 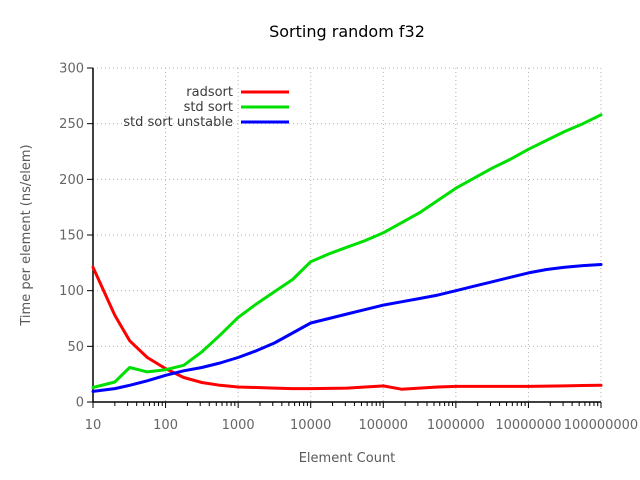 What do you see at coordinates (347, 458) in the screenshot?
I see `x-axis-label: Element Count` at bounding box center [347, 458].